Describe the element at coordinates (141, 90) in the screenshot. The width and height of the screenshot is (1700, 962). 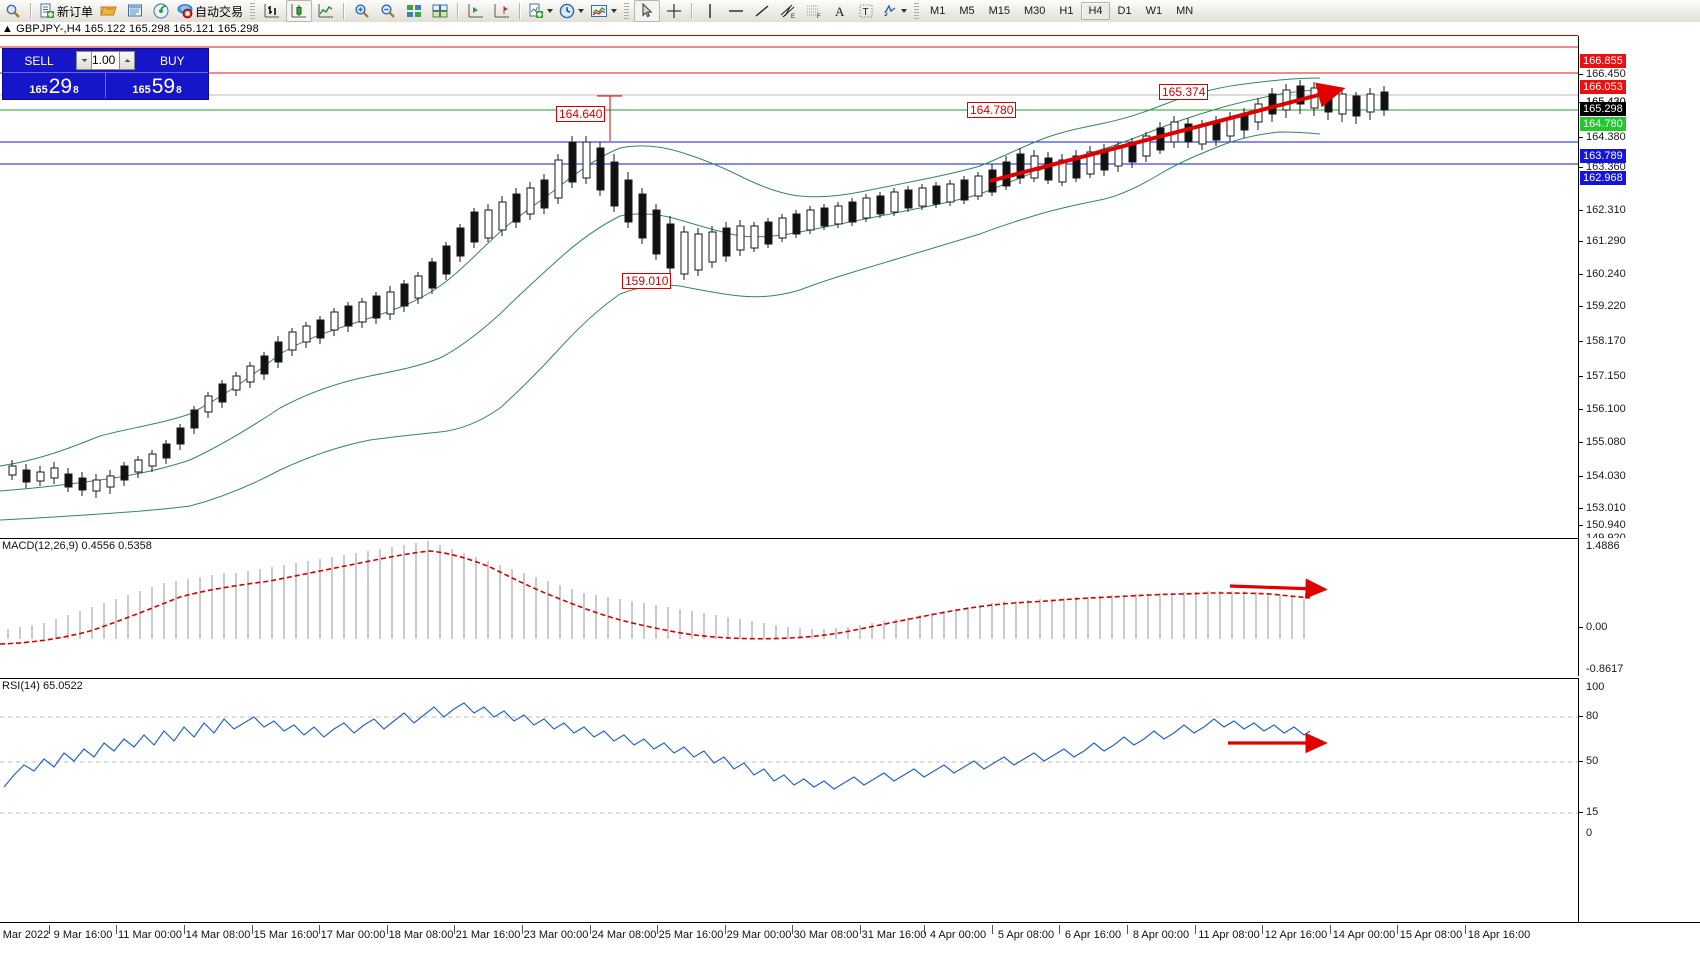
I see `buy-price-big: 165` at that location.